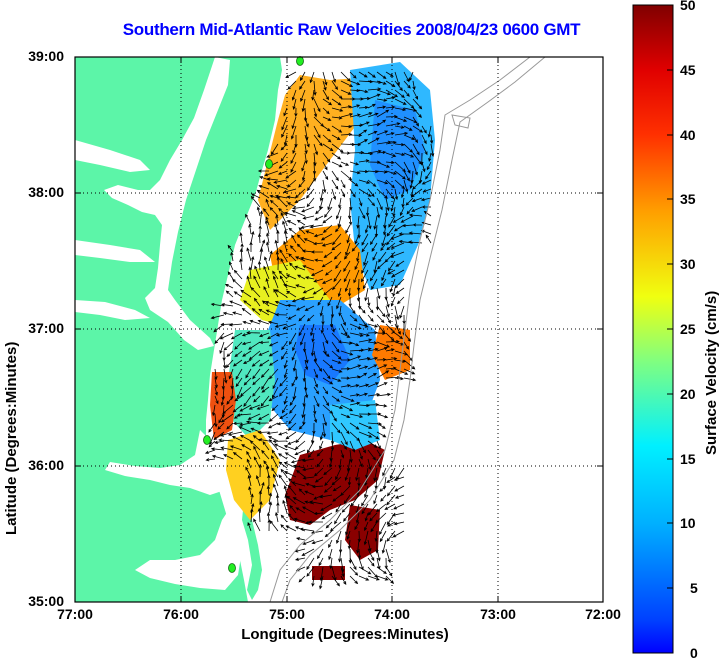  Describe the element at coordinates (688, 394) in the screenshot. I see `colorbar-tick-label: 20` at that location.